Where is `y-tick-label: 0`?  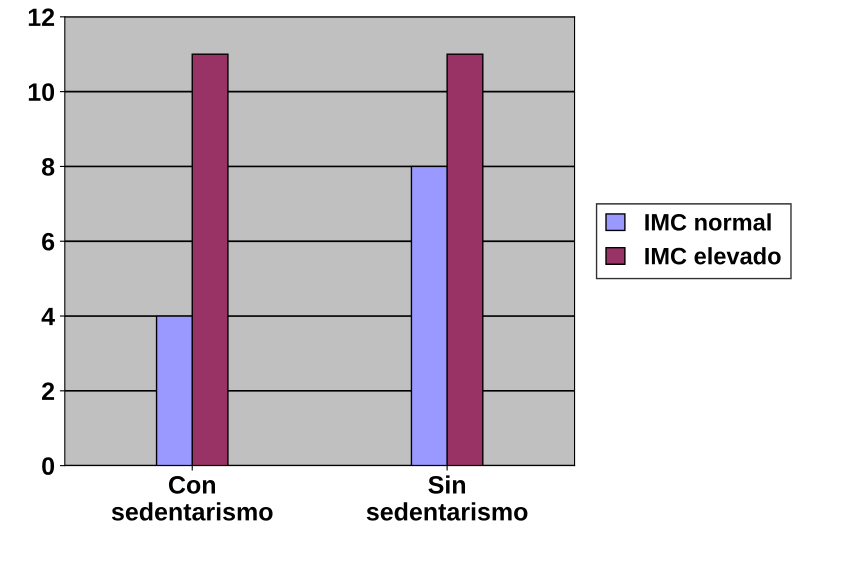 y-tick-label: 0 is located at coordinates (48, 466).